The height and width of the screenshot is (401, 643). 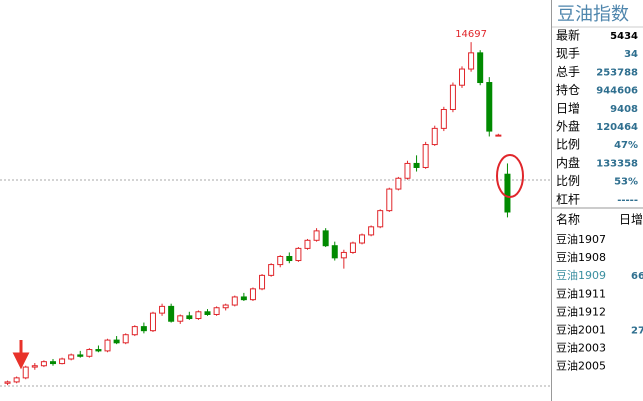 I want to click on list-name: 豆油1912, so click(x=581, y=311).